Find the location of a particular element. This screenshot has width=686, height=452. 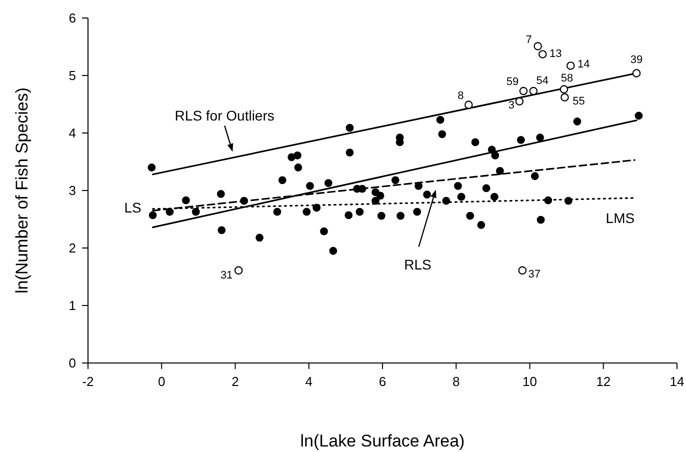

x-tick-label: -2 is located at coordinates (88, 382).